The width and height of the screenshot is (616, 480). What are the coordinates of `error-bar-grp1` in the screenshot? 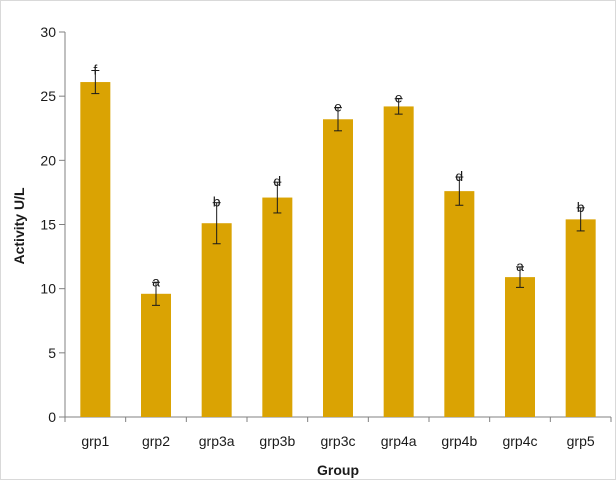 It's located at (95, 82).